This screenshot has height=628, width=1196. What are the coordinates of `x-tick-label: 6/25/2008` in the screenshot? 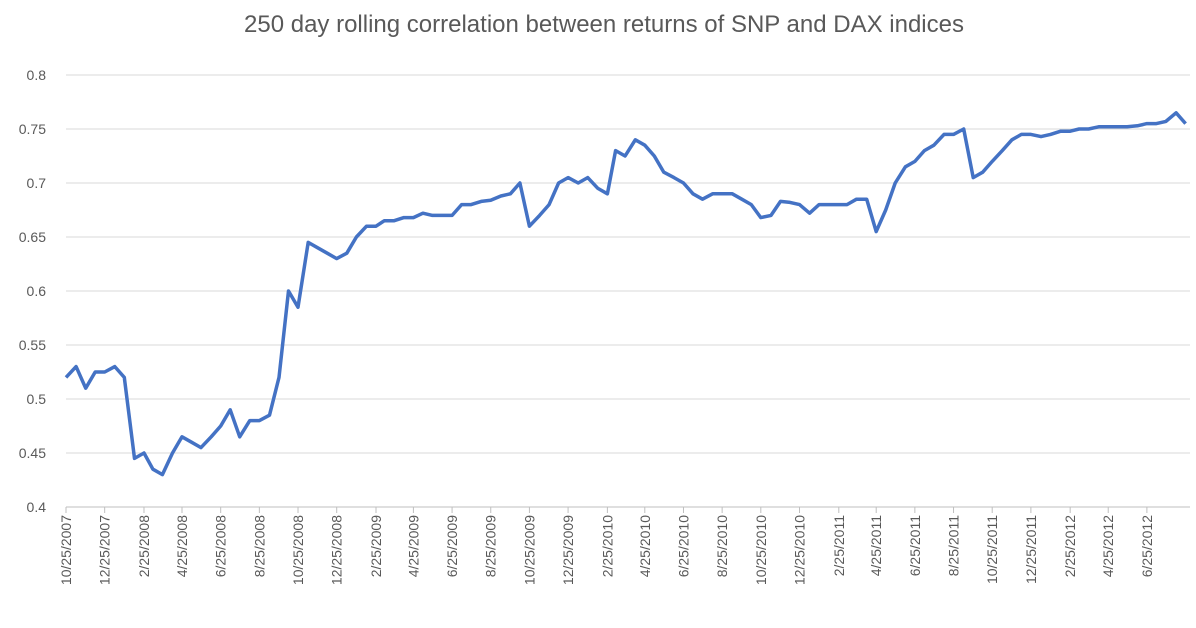 It's located at (221, 546).